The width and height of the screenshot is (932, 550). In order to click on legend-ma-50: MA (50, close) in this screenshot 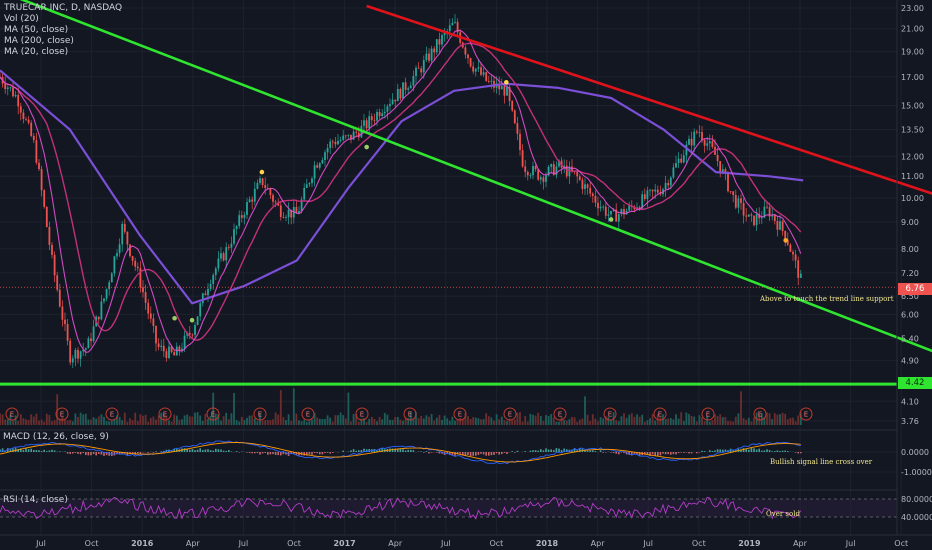, I will do `click(36, 30)`.